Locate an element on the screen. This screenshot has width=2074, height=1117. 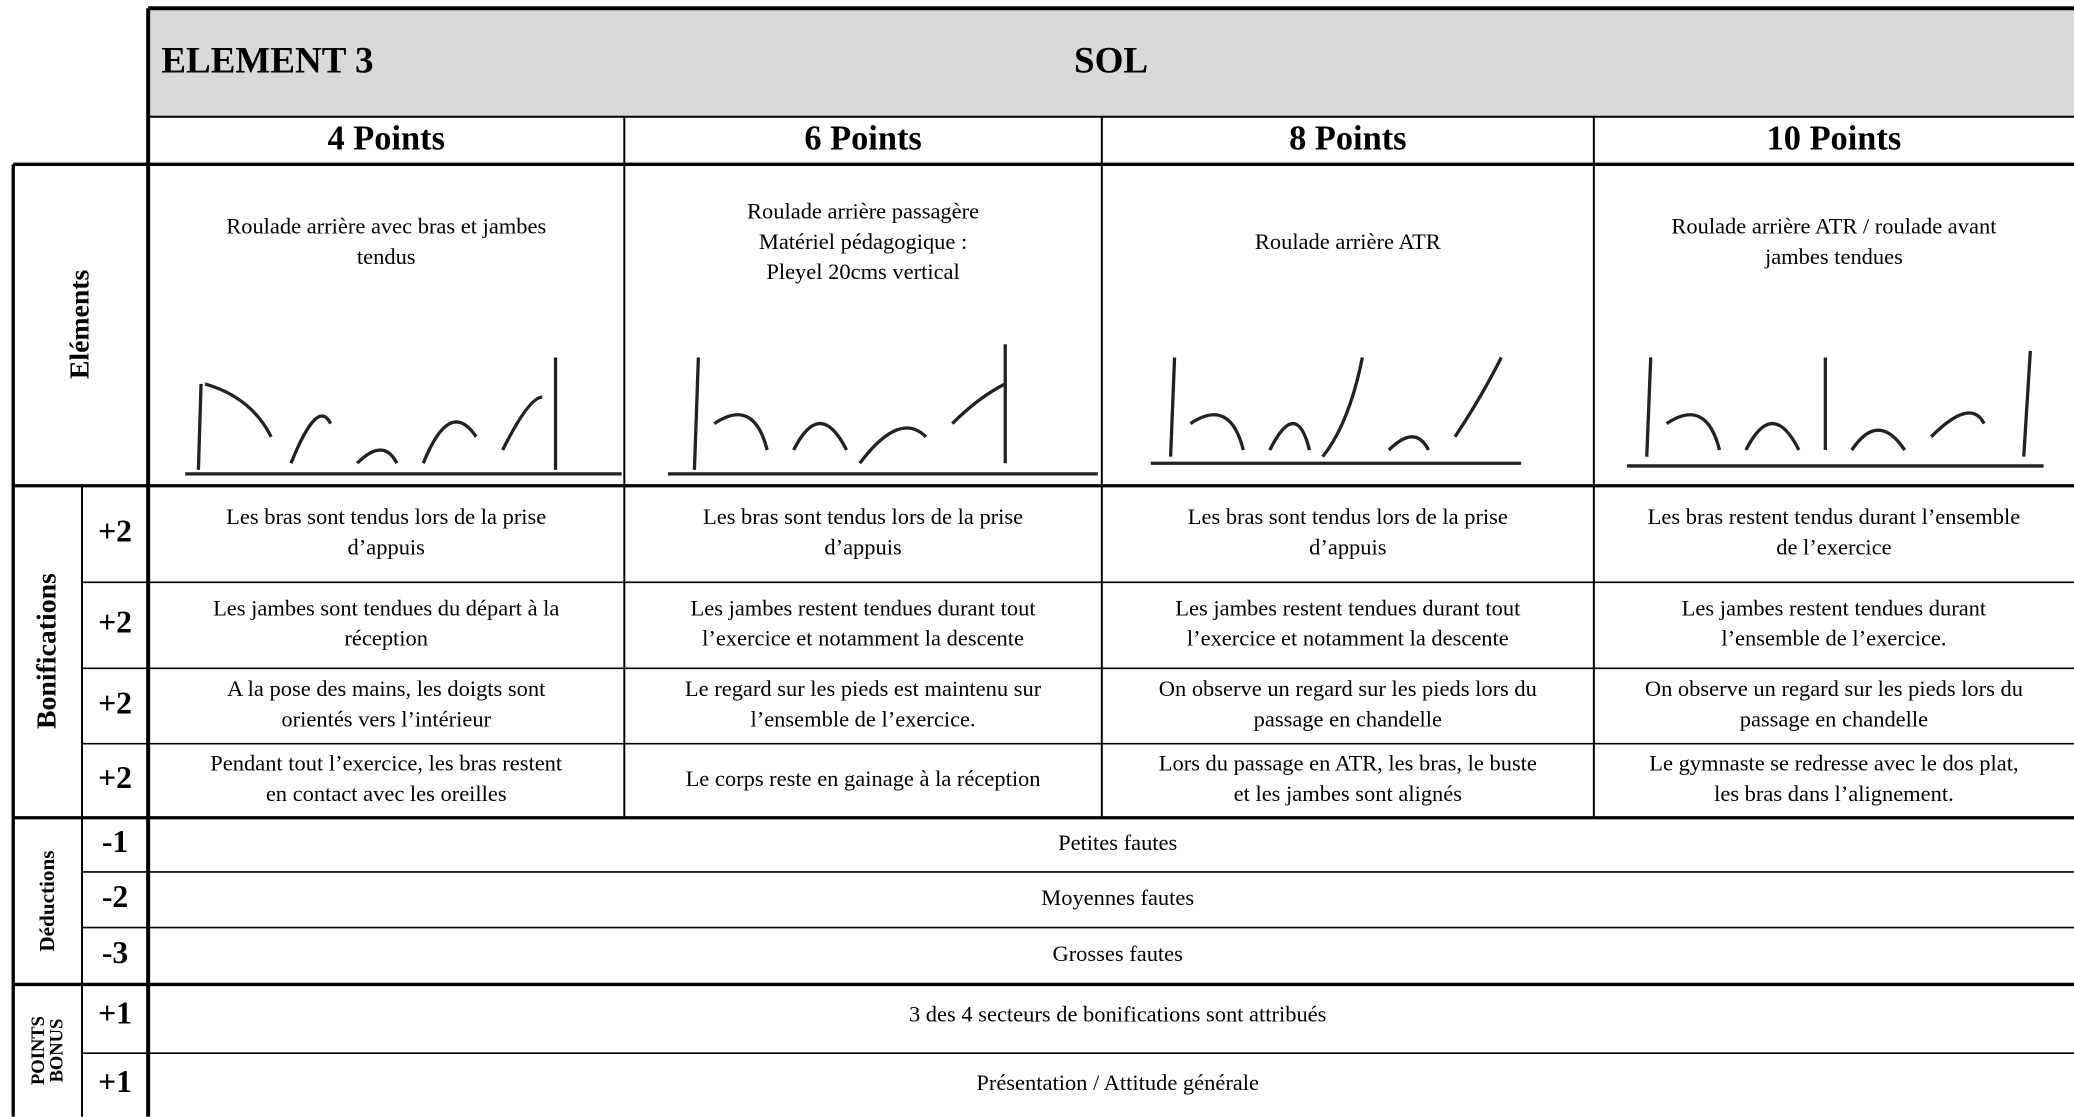
section-label: Eléments is located at coordinates (79, 324).